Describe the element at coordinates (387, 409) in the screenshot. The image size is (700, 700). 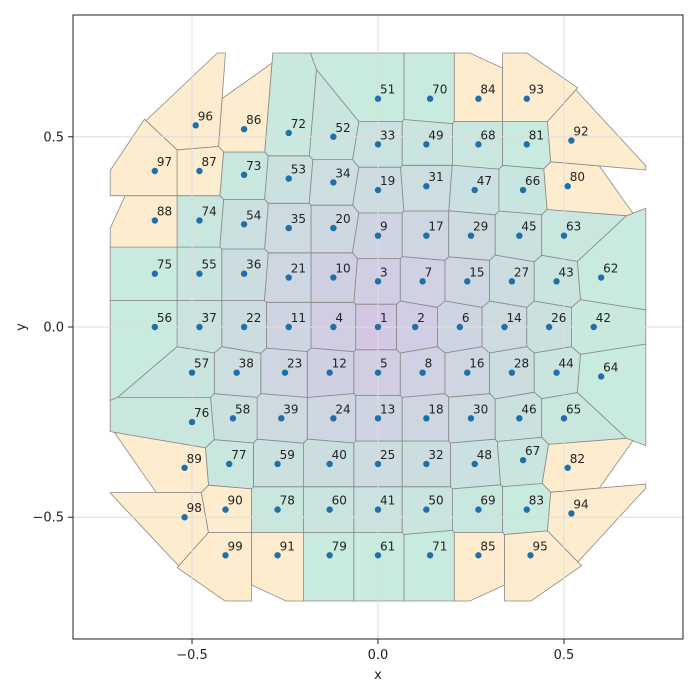
I see `point-label: 13` at that location.